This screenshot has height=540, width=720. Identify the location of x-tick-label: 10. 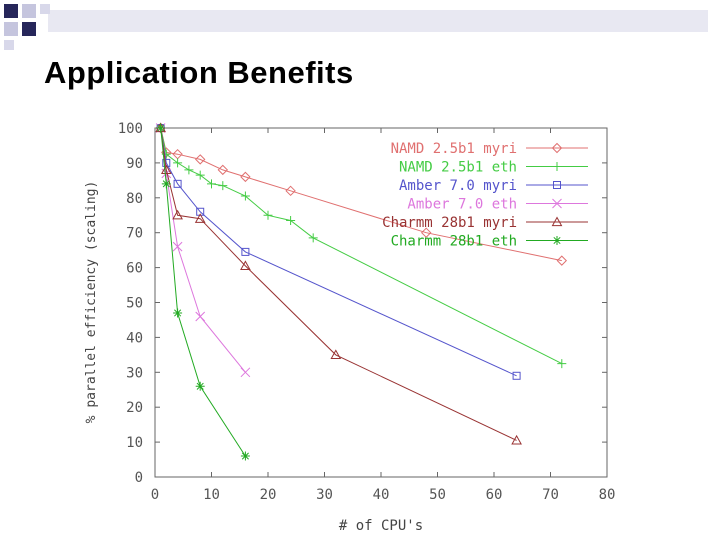
(211, 495).